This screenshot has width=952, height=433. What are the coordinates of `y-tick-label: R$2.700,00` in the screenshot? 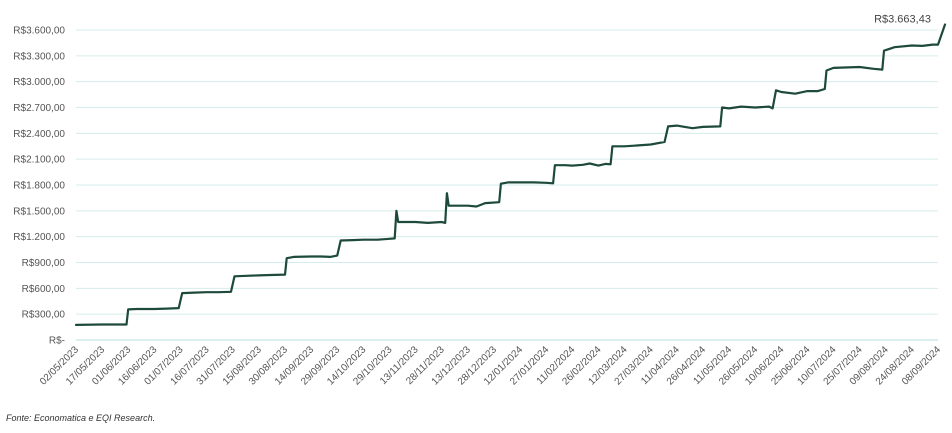 It's located at (39, 108).